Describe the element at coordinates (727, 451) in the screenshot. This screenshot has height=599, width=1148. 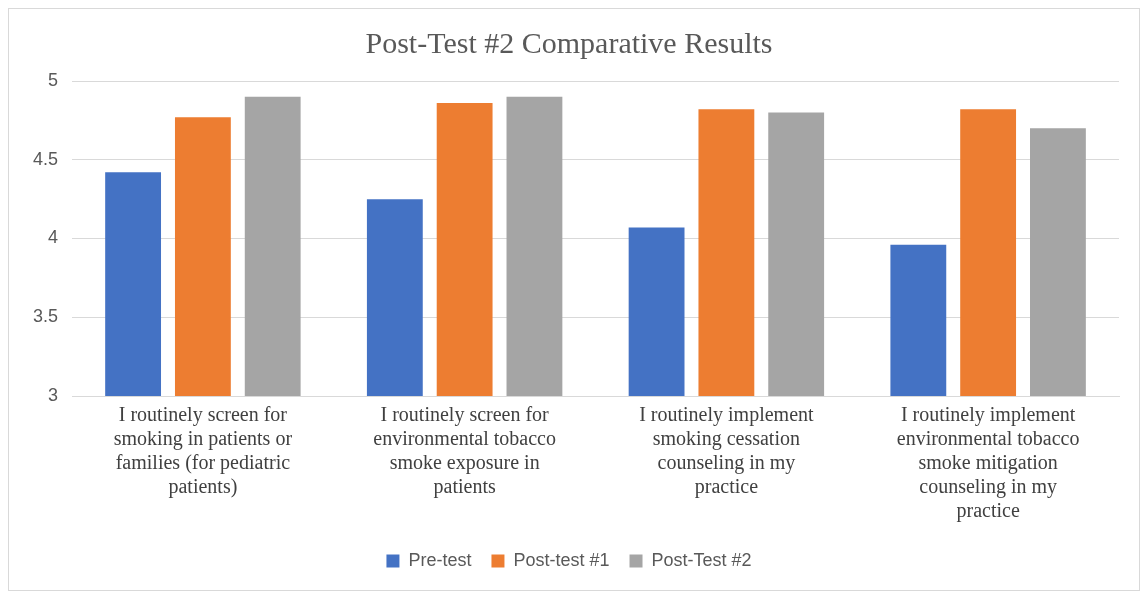
I see `x-tick-label: I routinely implement smoking cessation counseling in my practice` at that location.